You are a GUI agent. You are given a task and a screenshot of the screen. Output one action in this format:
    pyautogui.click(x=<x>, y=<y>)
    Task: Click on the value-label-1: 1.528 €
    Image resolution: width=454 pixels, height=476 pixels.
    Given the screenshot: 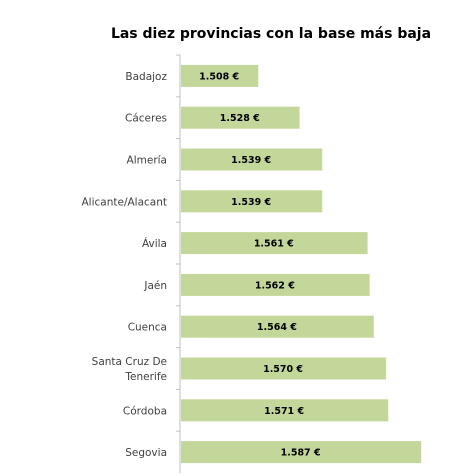 What is the action you would take?
    pyautogui.click(x=240, y=118)
    